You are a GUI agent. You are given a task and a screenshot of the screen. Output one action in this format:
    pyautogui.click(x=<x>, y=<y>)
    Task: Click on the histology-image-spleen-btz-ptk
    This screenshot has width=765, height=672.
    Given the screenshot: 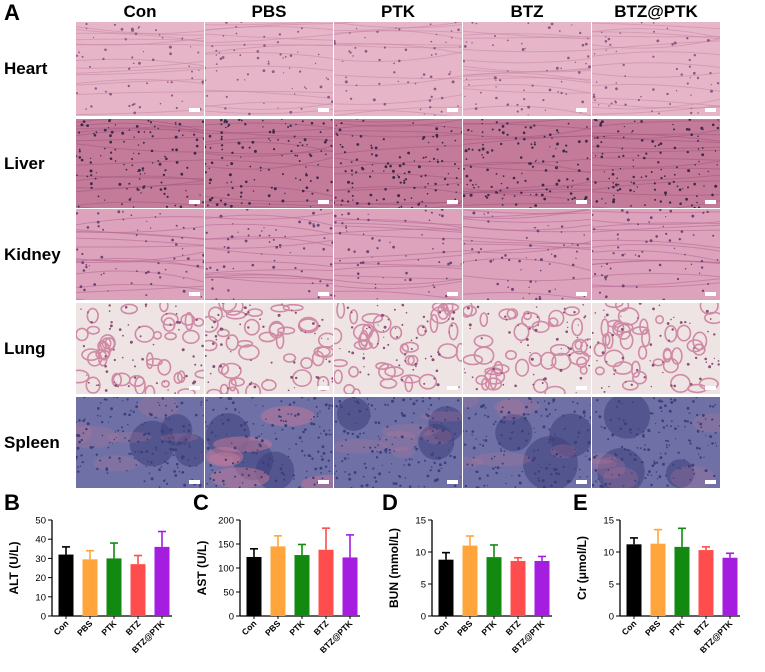 What is the action you would take?
    pyautogui.click(x=656, y=442)
    